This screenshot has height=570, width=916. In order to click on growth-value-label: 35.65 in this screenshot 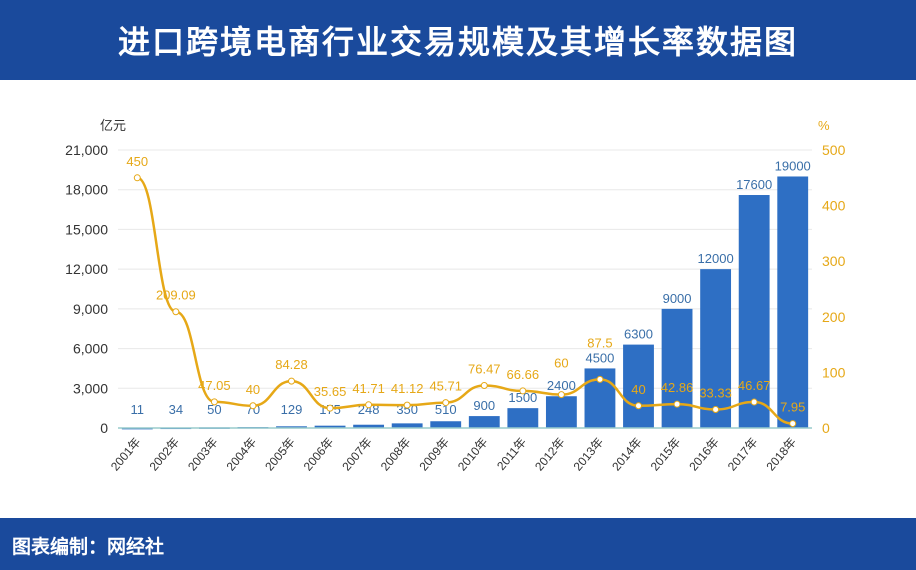, I will do `click(330, 391)`.